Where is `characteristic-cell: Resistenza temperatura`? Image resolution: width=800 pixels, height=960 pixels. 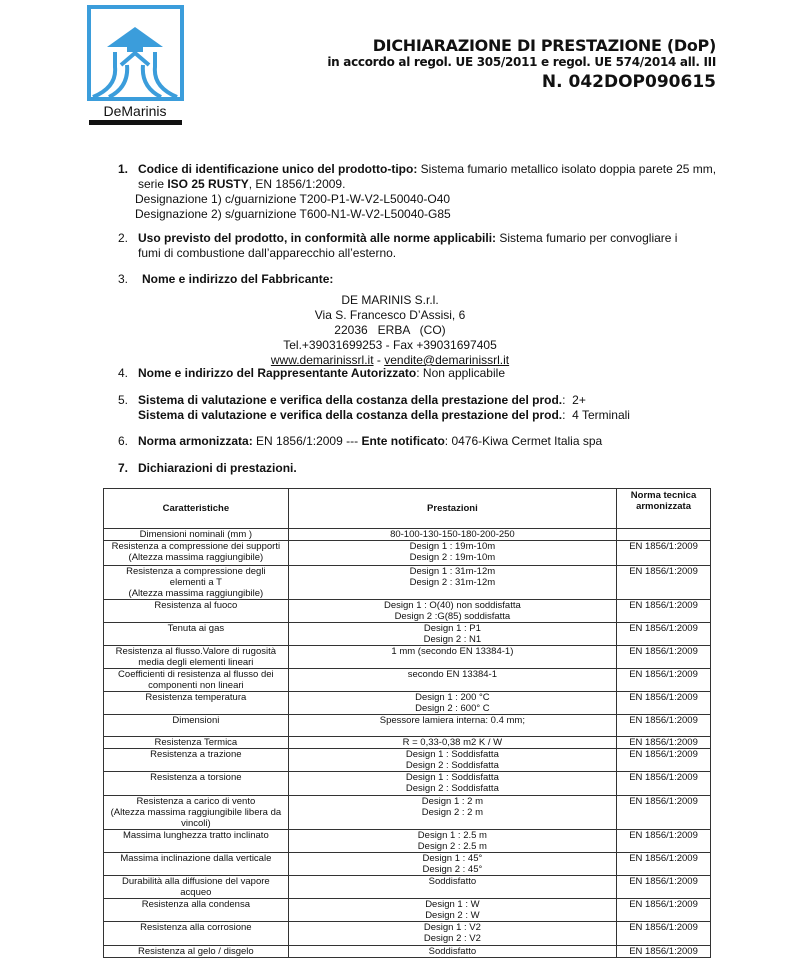 characteristic-cell: Resistenza temperatura is located at coordinates (196, 703).